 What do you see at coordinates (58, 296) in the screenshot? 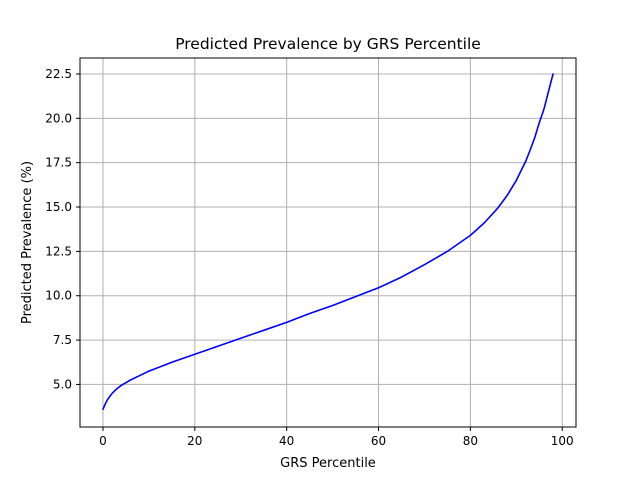
I see `y-tick-label: 10.0` at bounding box center [58, 296].